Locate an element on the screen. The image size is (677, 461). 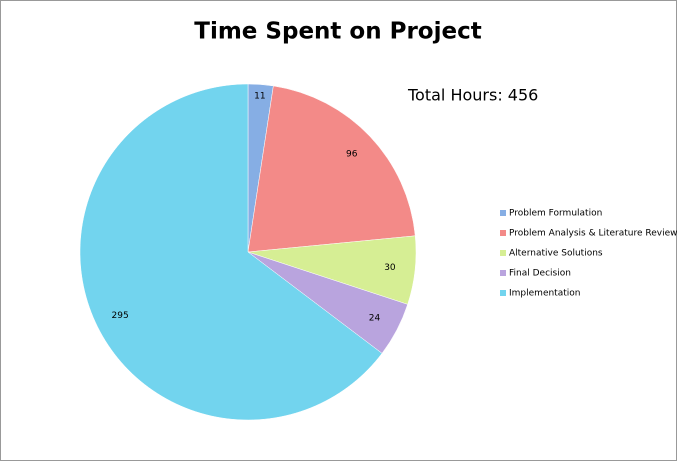
legend-label: Final Decision is located at coordinates (540, 274).